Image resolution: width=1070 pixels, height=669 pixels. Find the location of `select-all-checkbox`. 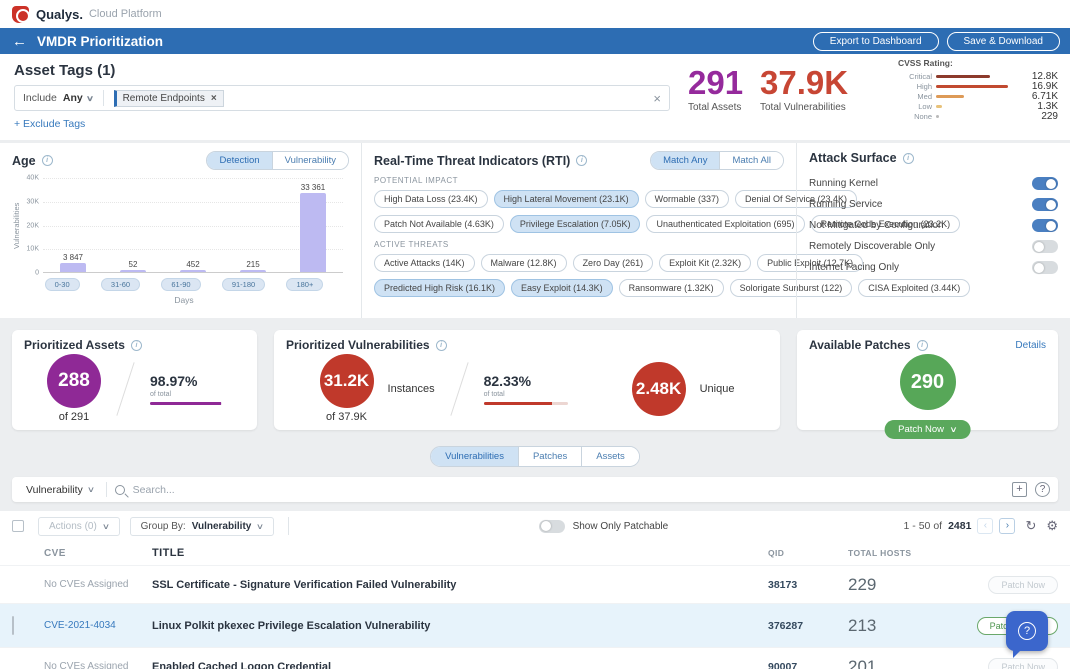

select-all-checkbox is located at coordinates (18, 526).